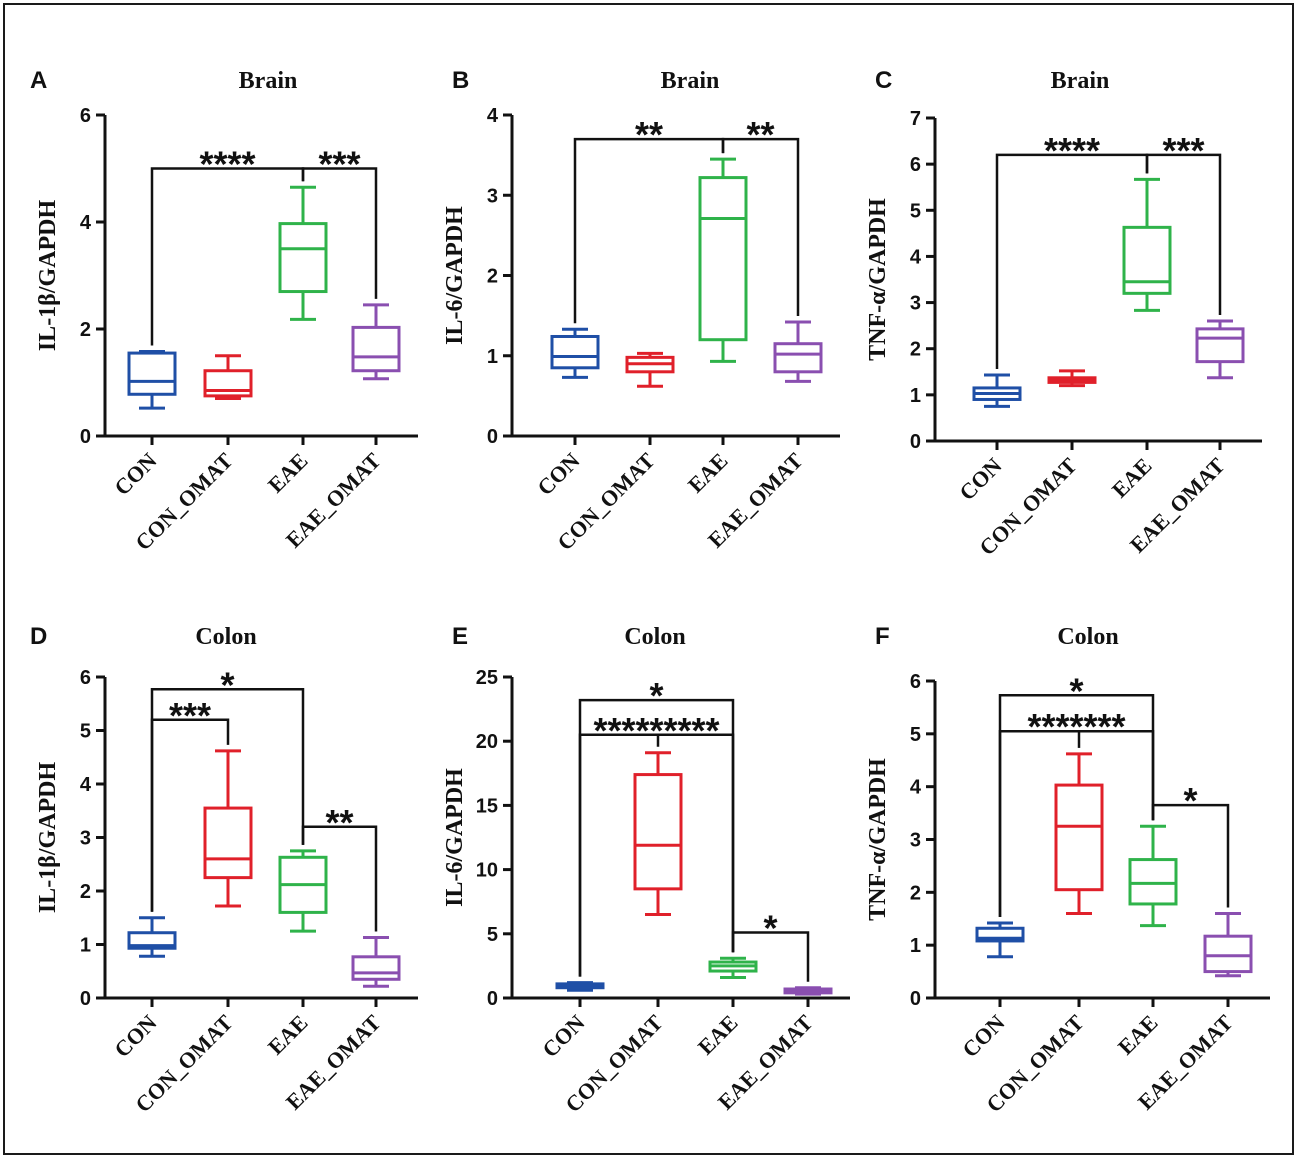 Image resolution: width=1299 pixels, height=1160 pixels. What do you see at coordinates (455, 837) in the screenshot?
I see `y-axis-label: IL-6/GAPDH` at bounding box center [455, 837].